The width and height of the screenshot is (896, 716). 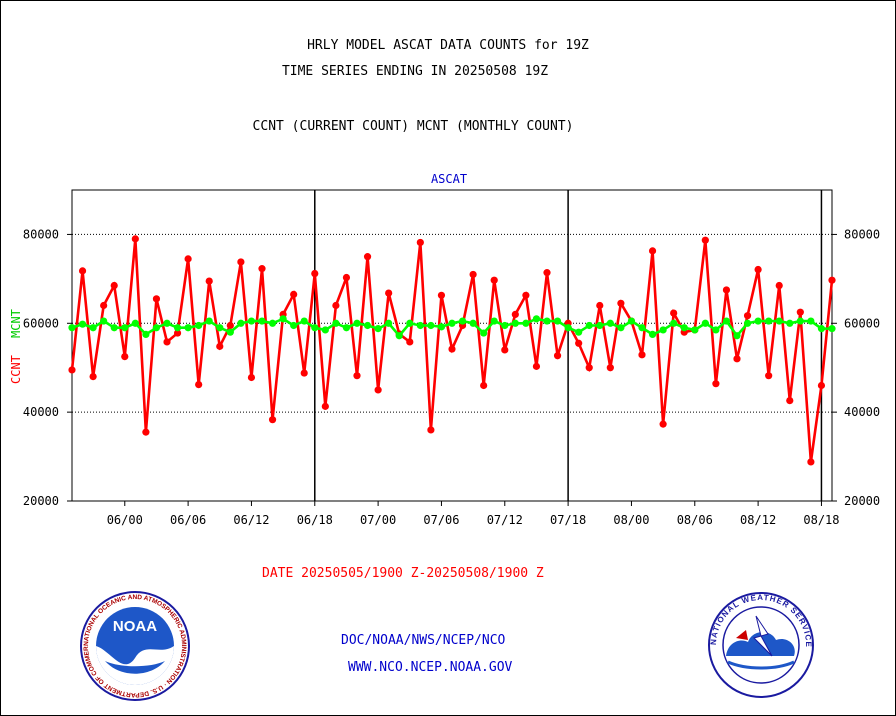 I want to click on x-tick-label-06-12: 06/12, so click(x=251, y=520).